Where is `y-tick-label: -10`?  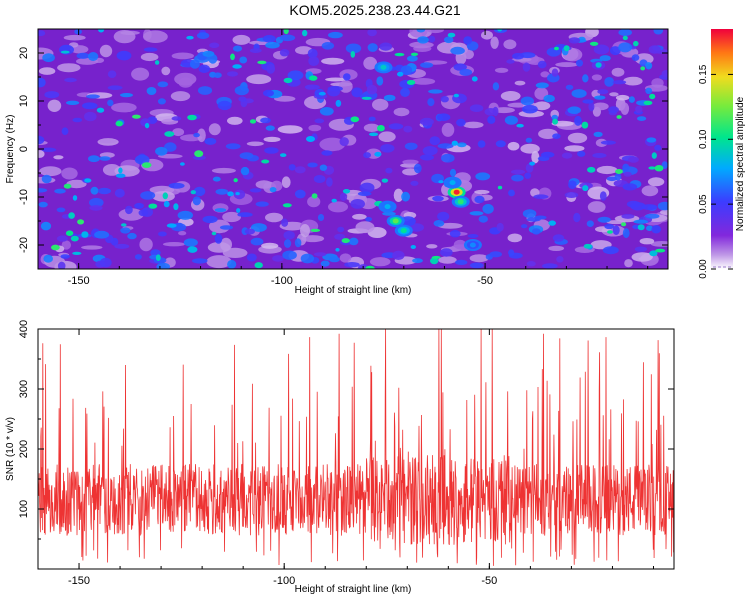 y-tick-label: -10 is located at coordinates (24, 197).